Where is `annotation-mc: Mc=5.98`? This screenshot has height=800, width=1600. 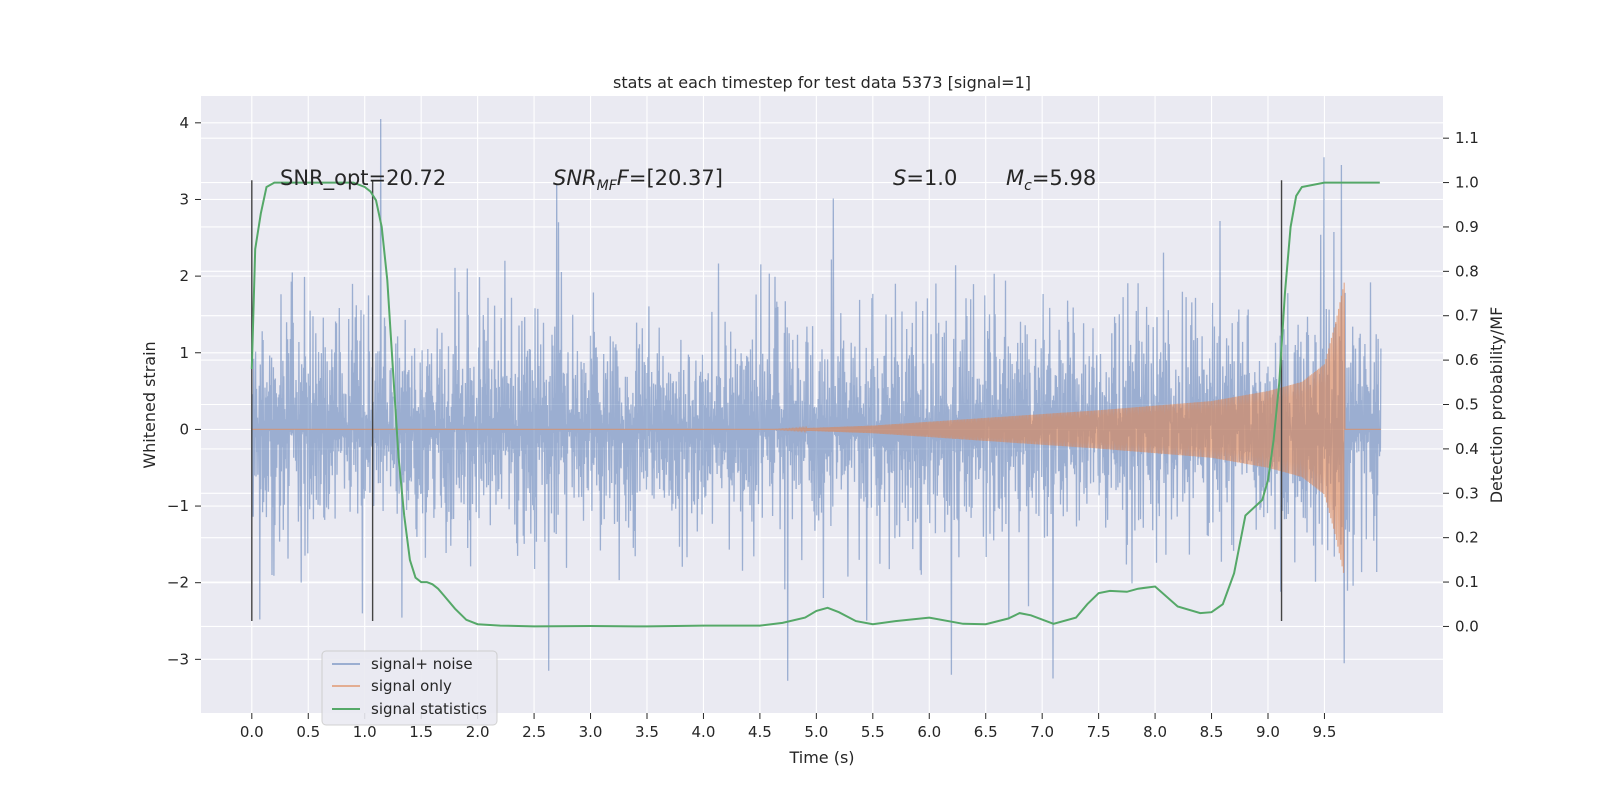 annotation-mc: Mc=5.98 is located at coordinates (1051, 180).